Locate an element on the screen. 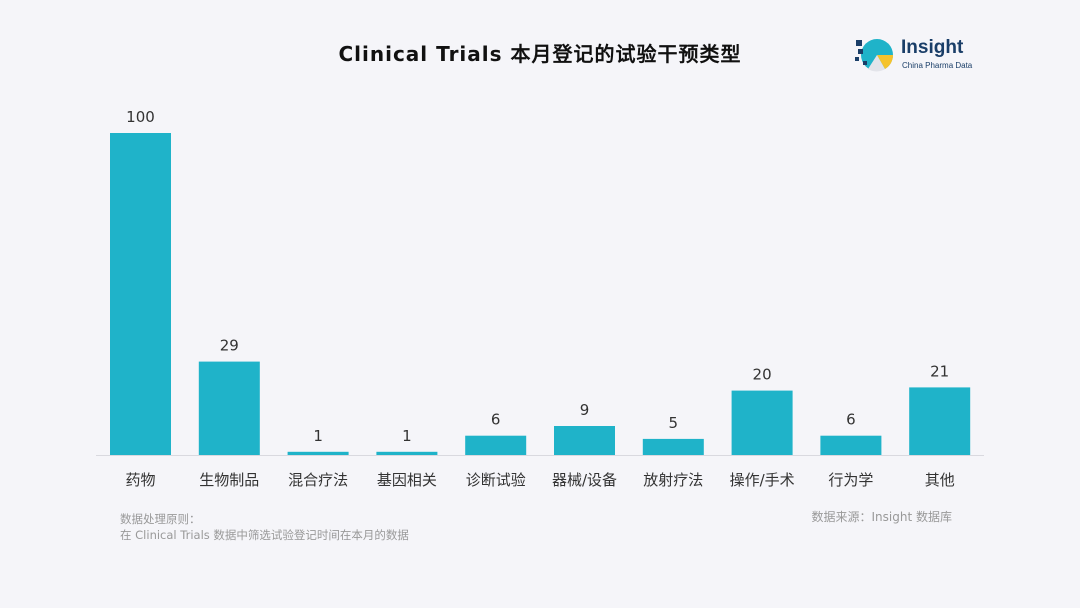  category-label-0: 药物 is located at coordinates (140, 480).